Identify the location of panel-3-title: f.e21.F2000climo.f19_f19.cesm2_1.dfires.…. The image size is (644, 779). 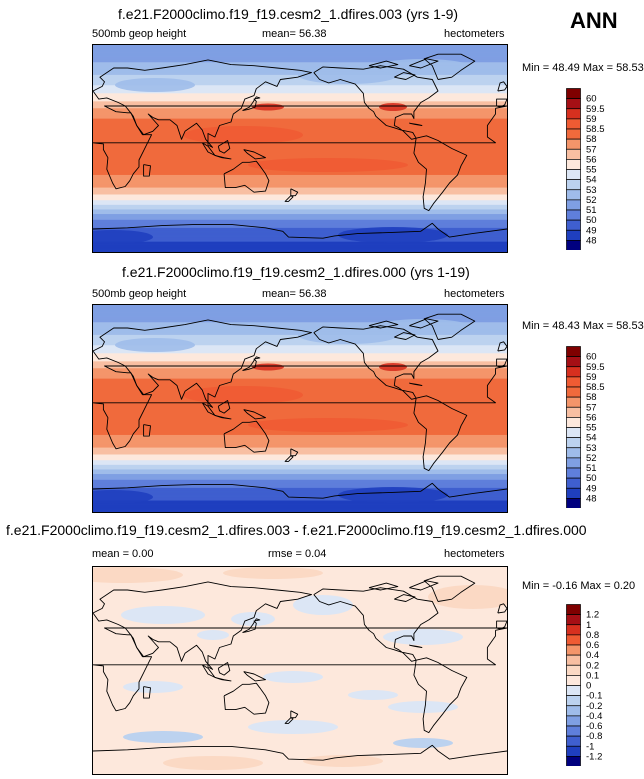
(296, 530).